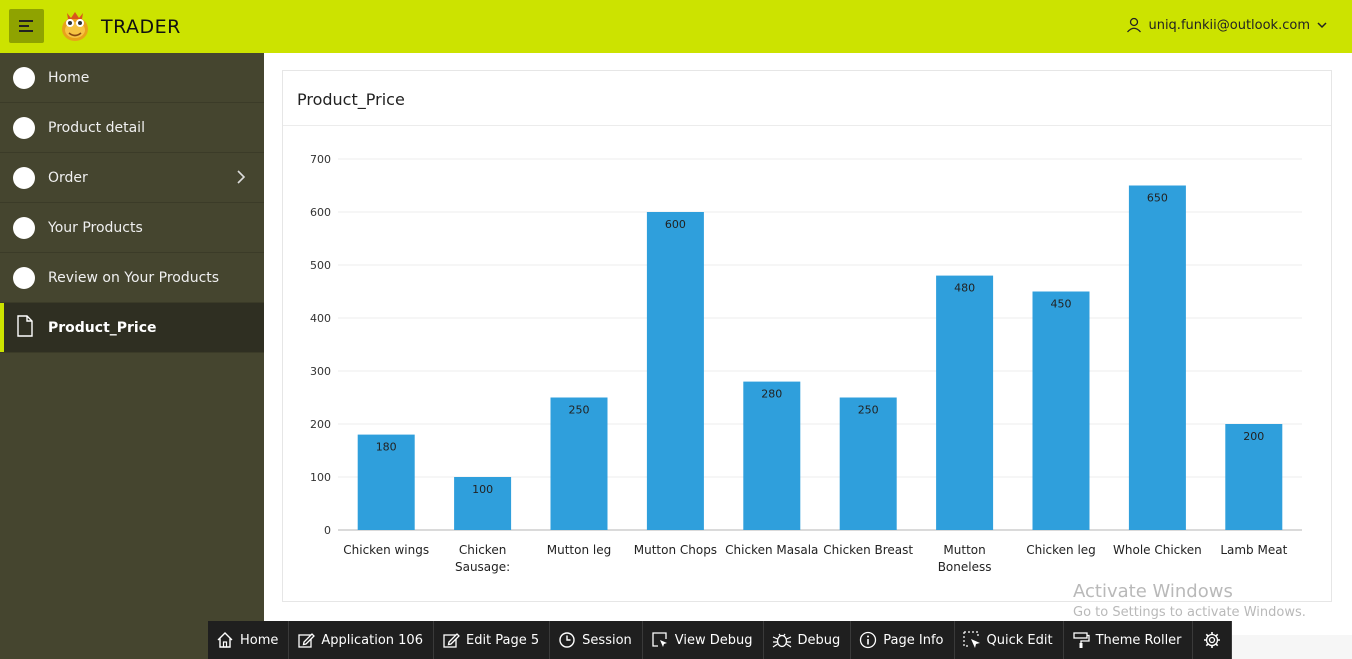  What do you see at coordinates (132, 78) in the screenshot?
I see `sidebar-item-home: Home` at bounding box center [132, 78].